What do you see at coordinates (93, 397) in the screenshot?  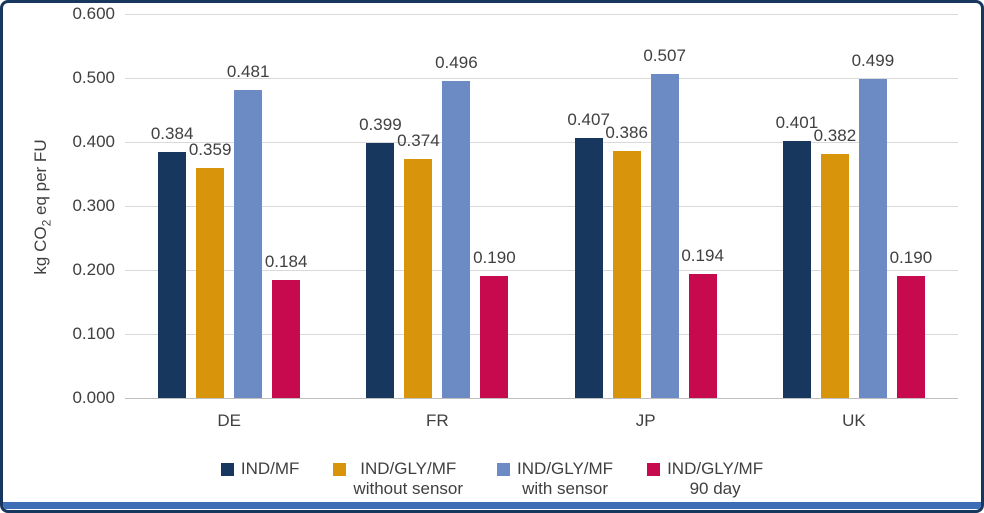 I see `y-tick-label-0.000: 0.000` at bounding box center [93, 397].